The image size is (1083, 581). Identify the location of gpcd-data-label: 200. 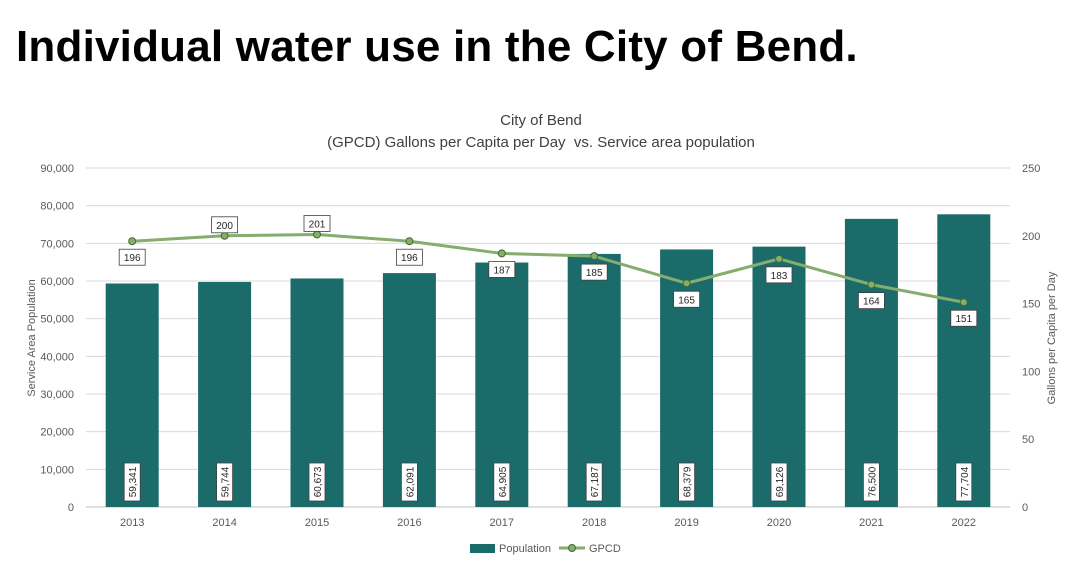
(224, 226).